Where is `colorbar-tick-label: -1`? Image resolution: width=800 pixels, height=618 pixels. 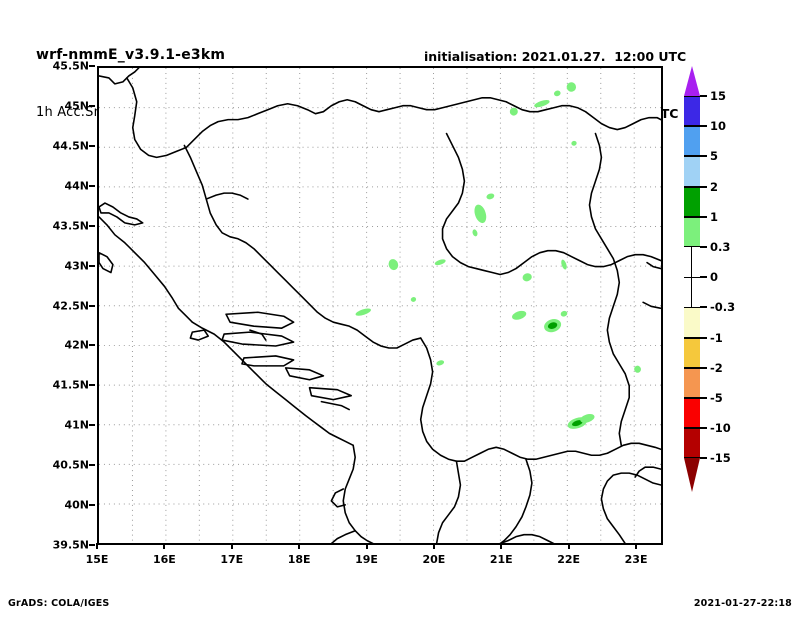
colorbar-tick-label: -1 is located at coordinates (716, 337).